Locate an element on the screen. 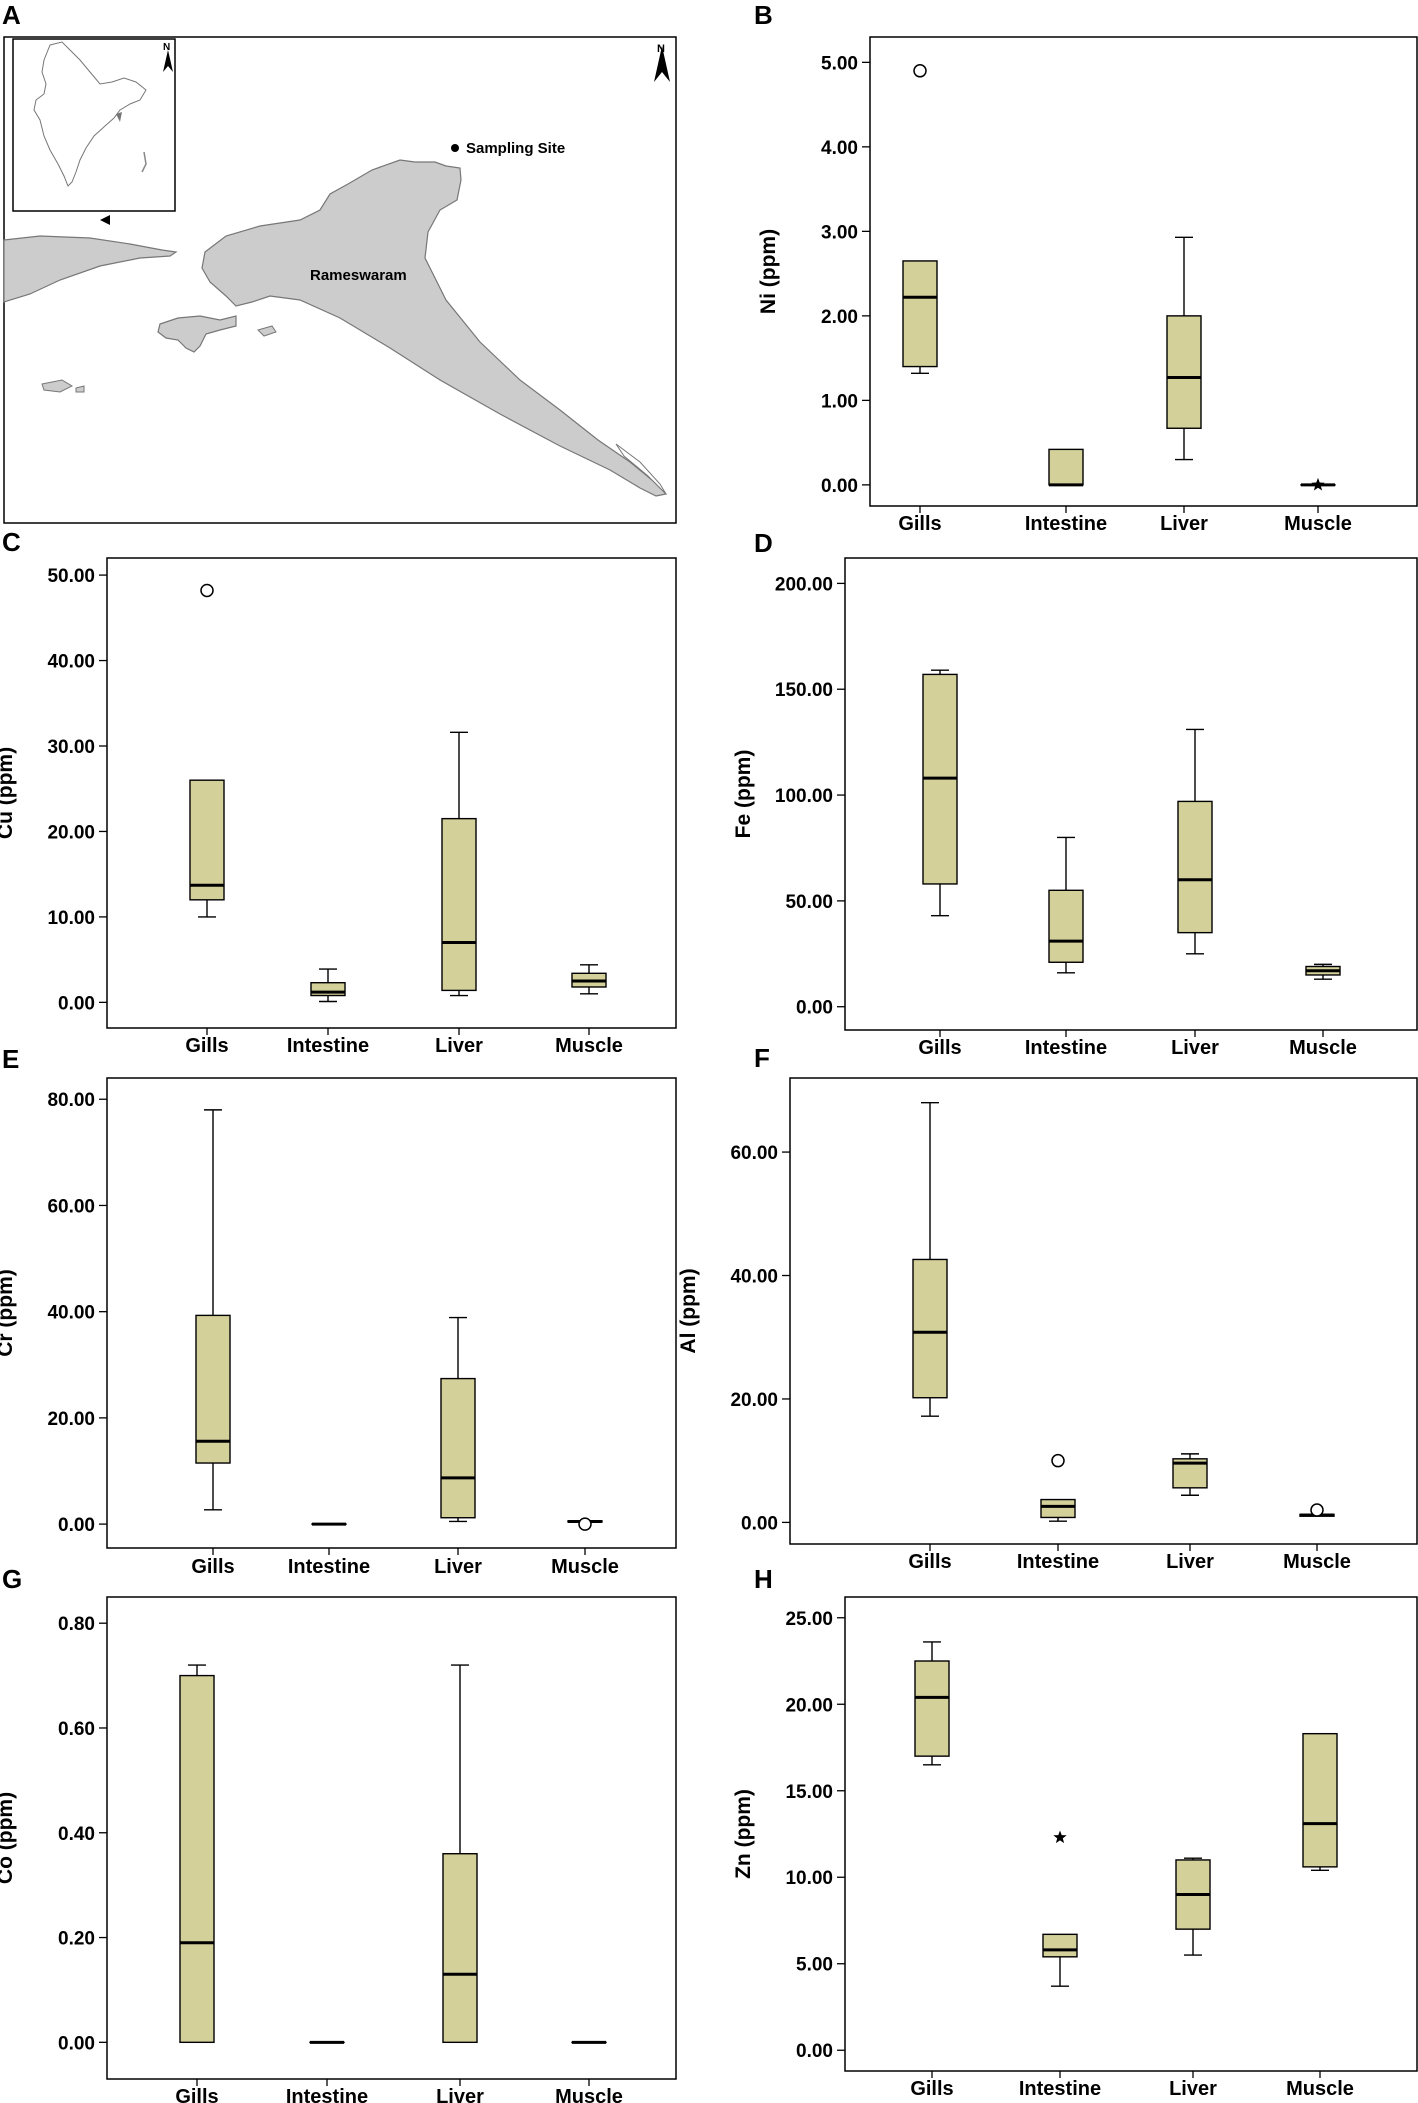  y-tick-label: 0.20 is located at coordinates (76, 1939).